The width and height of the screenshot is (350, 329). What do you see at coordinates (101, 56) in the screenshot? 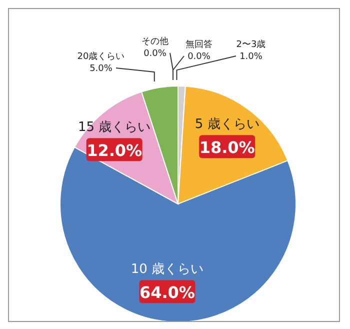
I see `slice-label: 20歳くらい` at bounding box center [101, 56].